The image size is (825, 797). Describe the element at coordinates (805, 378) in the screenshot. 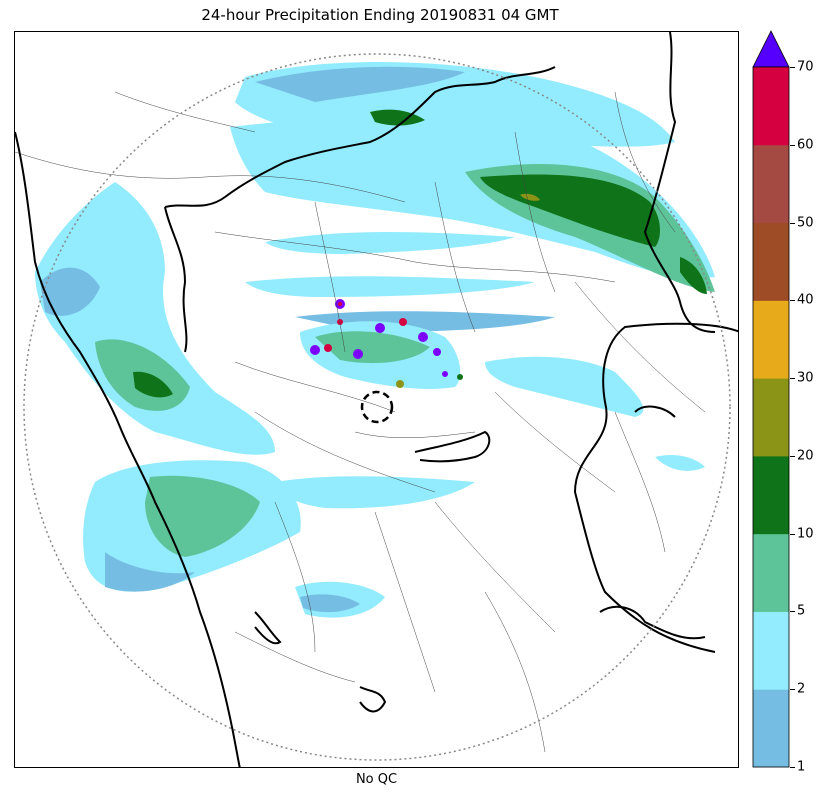

I see `colorbar-tick-label: 30` at that location.